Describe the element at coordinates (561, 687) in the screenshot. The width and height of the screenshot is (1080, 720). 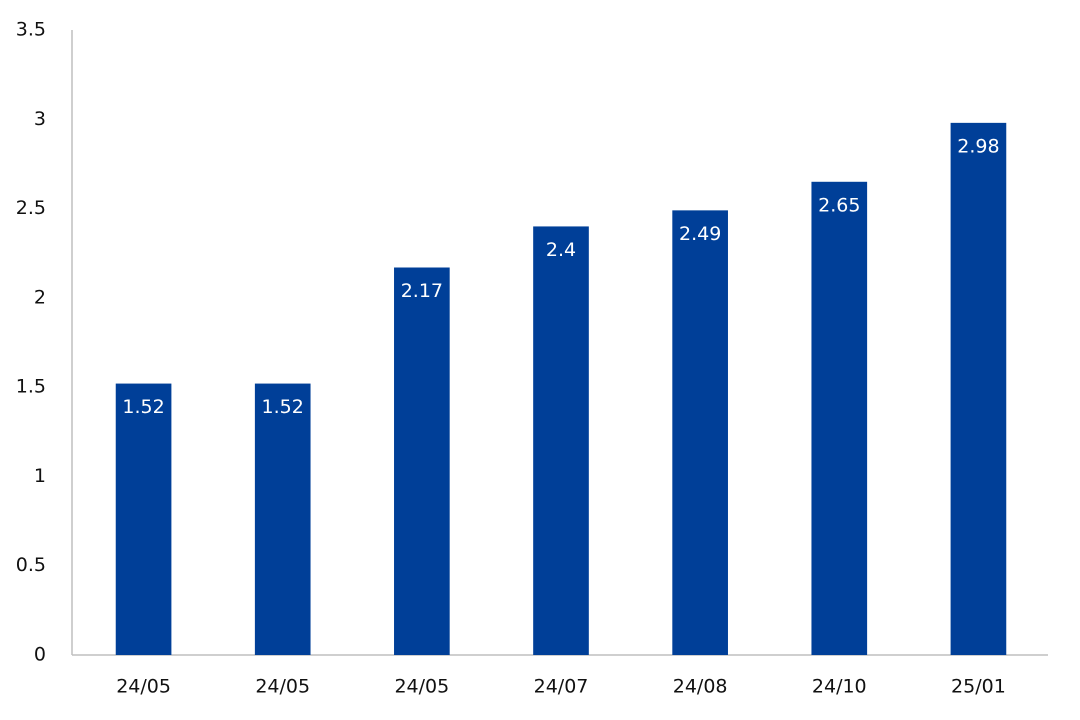
I see `x-tick-label: 24/07` at that location.